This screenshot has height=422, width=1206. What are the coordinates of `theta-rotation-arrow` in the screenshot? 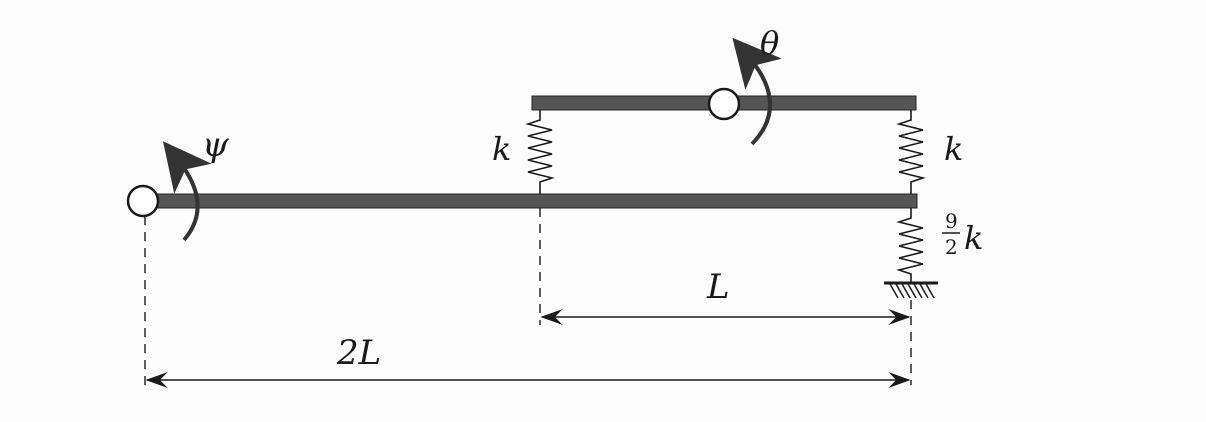 It's located at (757, 91).